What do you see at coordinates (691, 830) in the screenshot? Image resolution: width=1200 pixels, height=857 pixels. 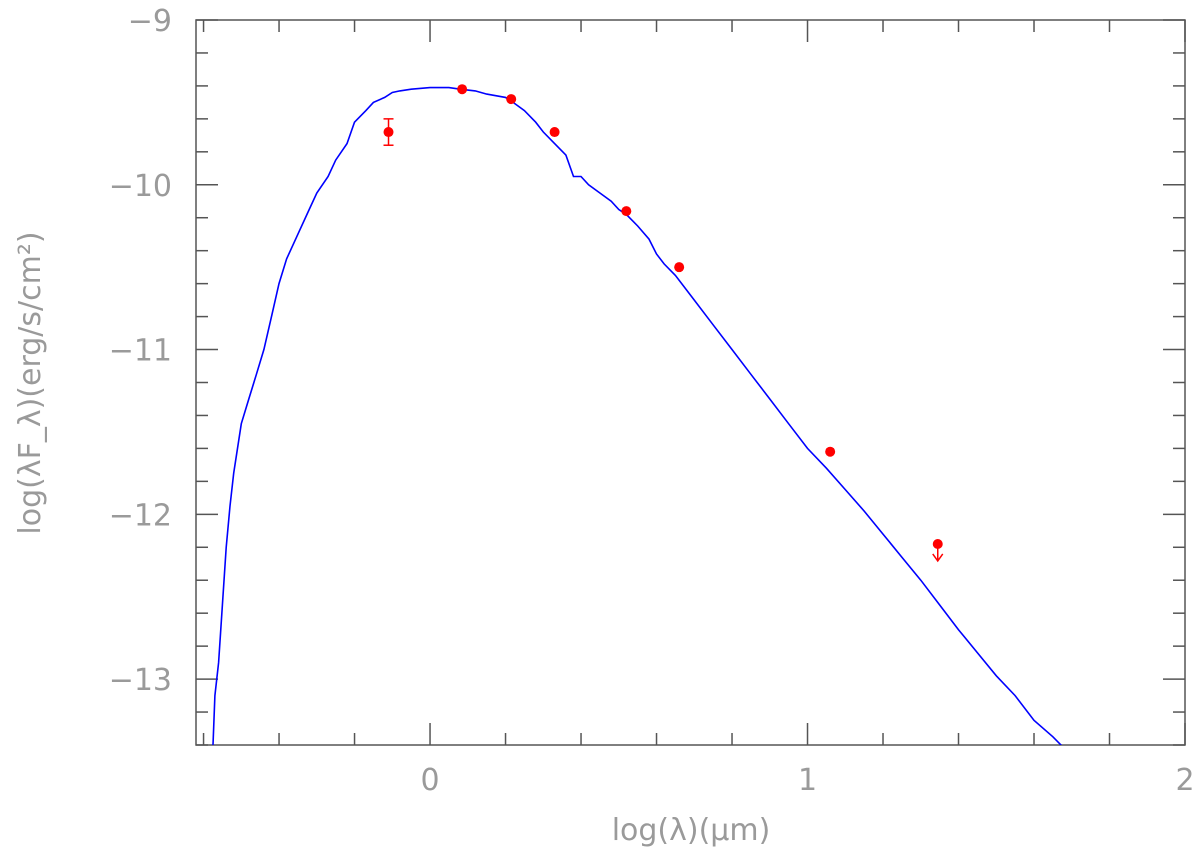 I see `x-axis-label: log(λ)(μm)` at bounding box center [691, 830].